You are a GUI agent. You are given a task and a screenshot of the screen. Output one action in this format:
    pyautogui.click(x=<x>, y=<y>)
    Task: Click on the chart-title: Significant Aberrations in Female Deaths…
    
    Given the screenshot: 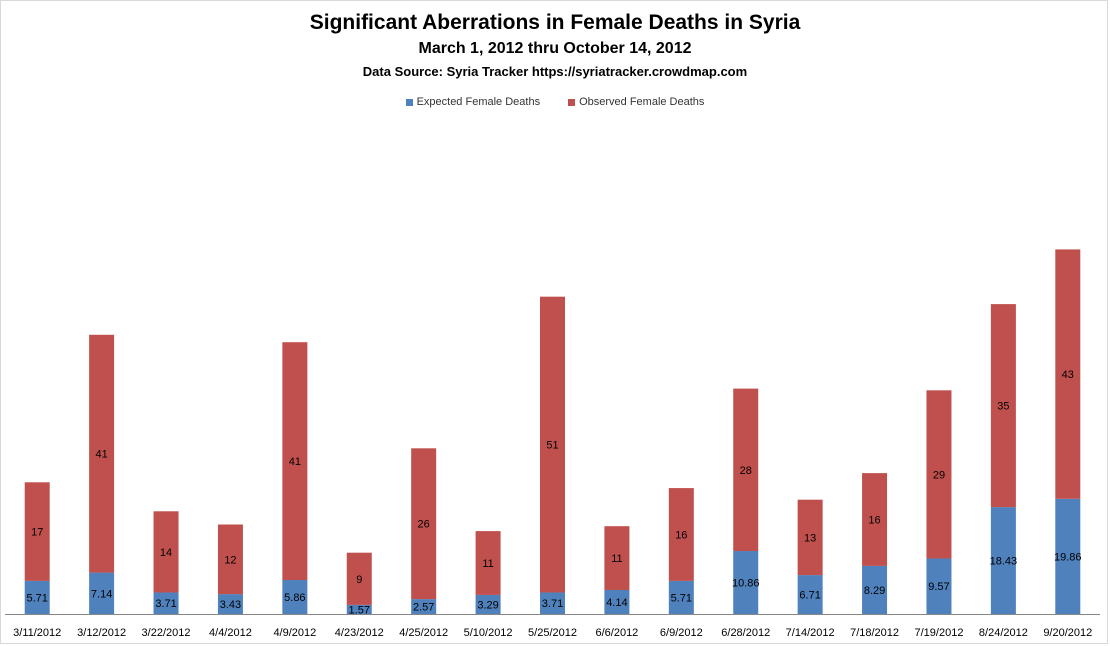 What is the action you would take?
    pyautogui.click(x=555, y=22)
    